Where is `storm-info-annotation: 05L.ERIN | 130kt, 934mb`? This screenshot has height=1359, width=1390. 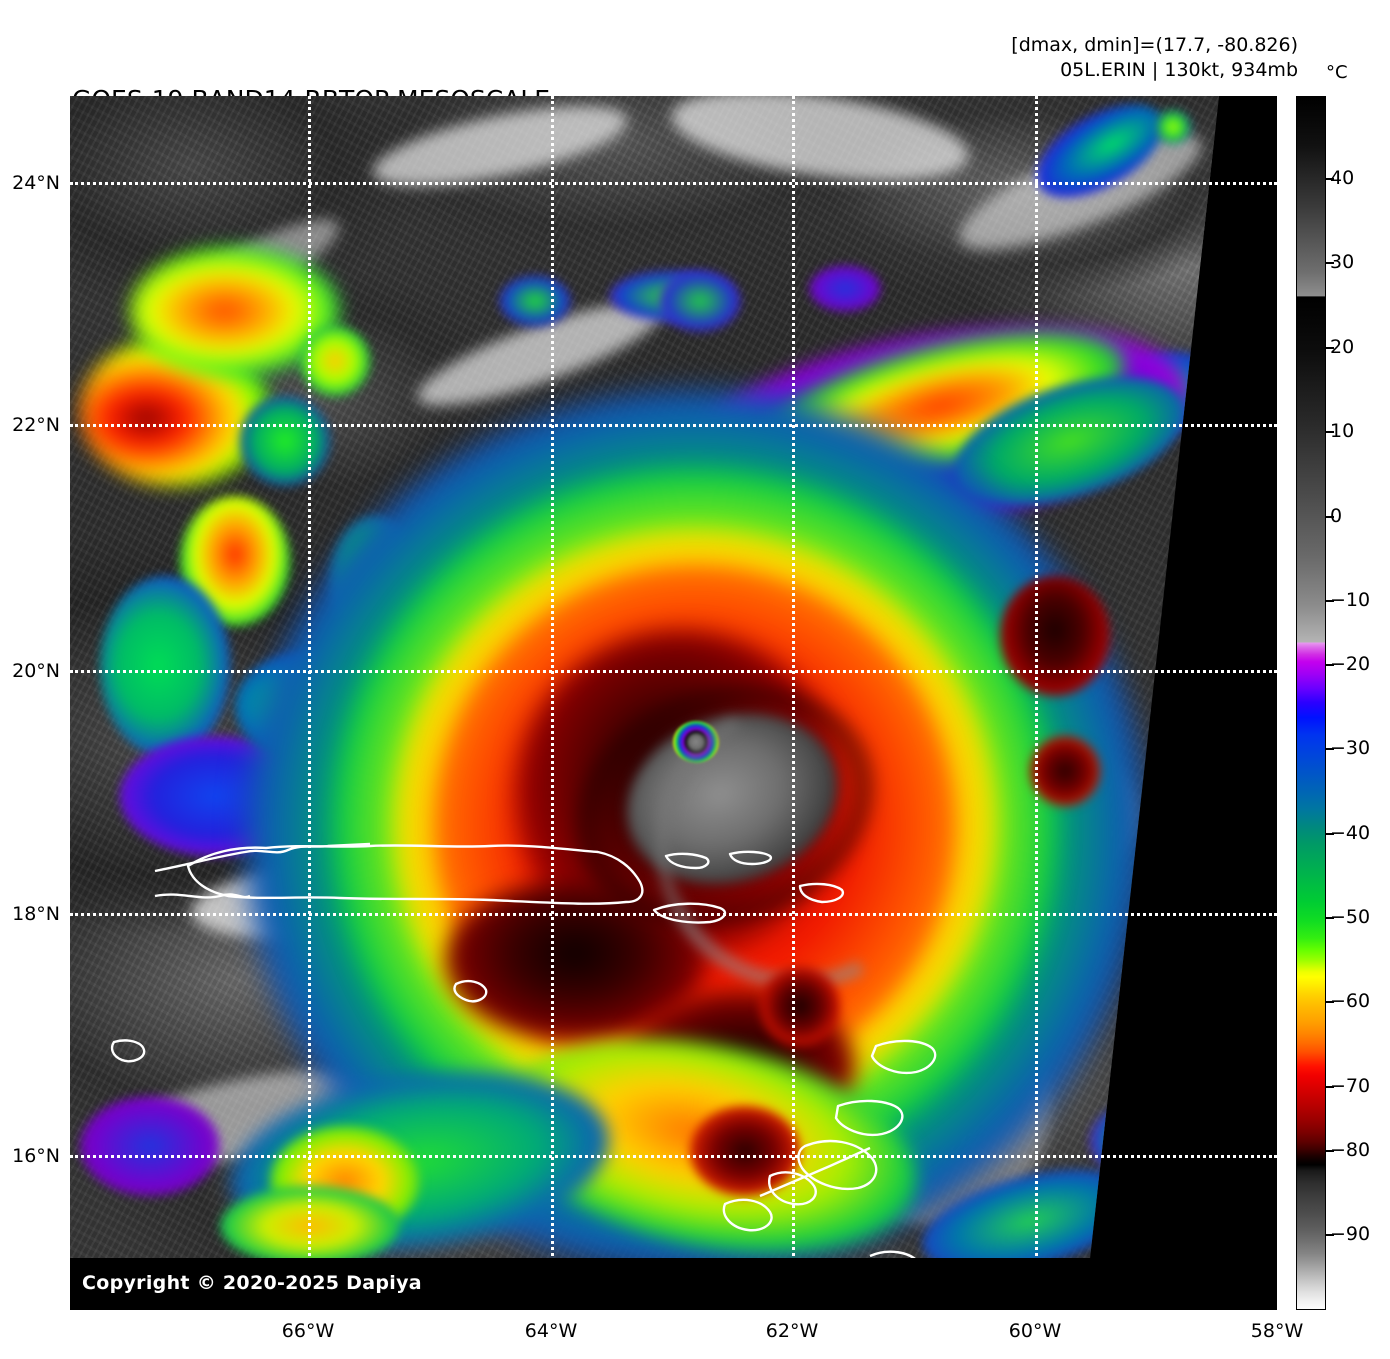 storm-info-annotation: 05L.ERIN | 130kt, 934mb is located at coordinates (1179, 70).